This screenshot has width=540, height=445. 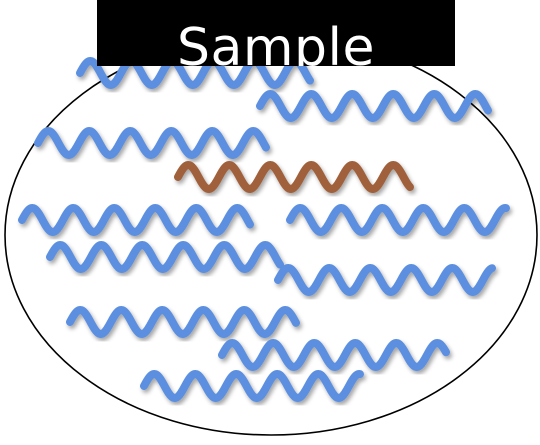 What do you see at coordinates (294, 177) in the screenshot?
I see `highlight-strand` at bounding box center [294, 177].